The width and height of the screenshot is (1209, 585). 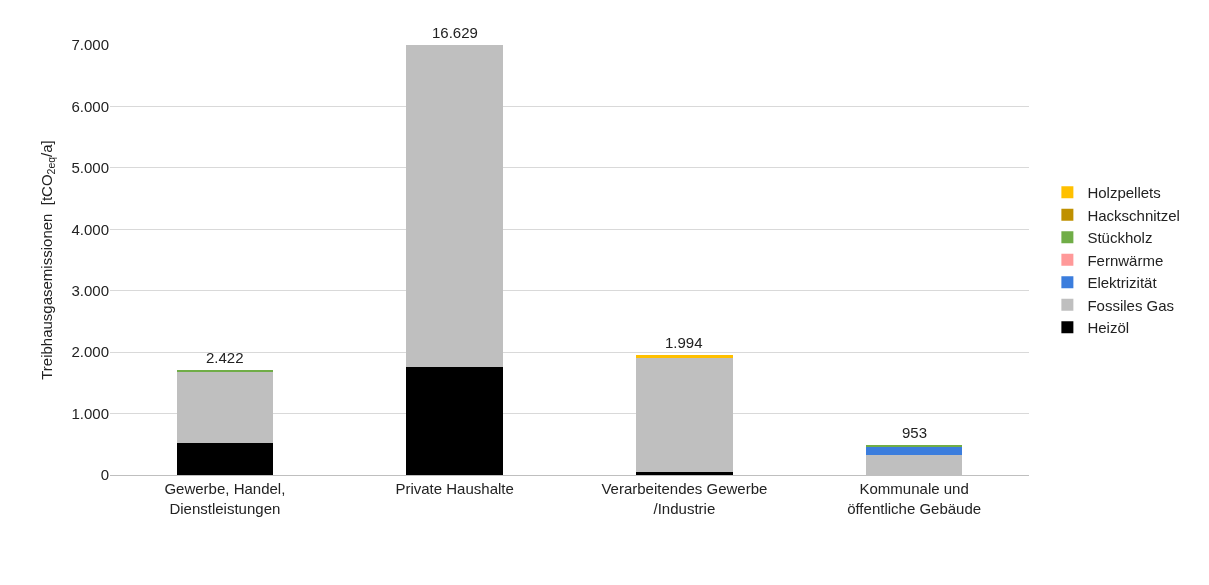 What do you see at coordinates (90, 352) in the screenshot?
I see `y-tick-label: 2.000` at bounding box center [90, 352].